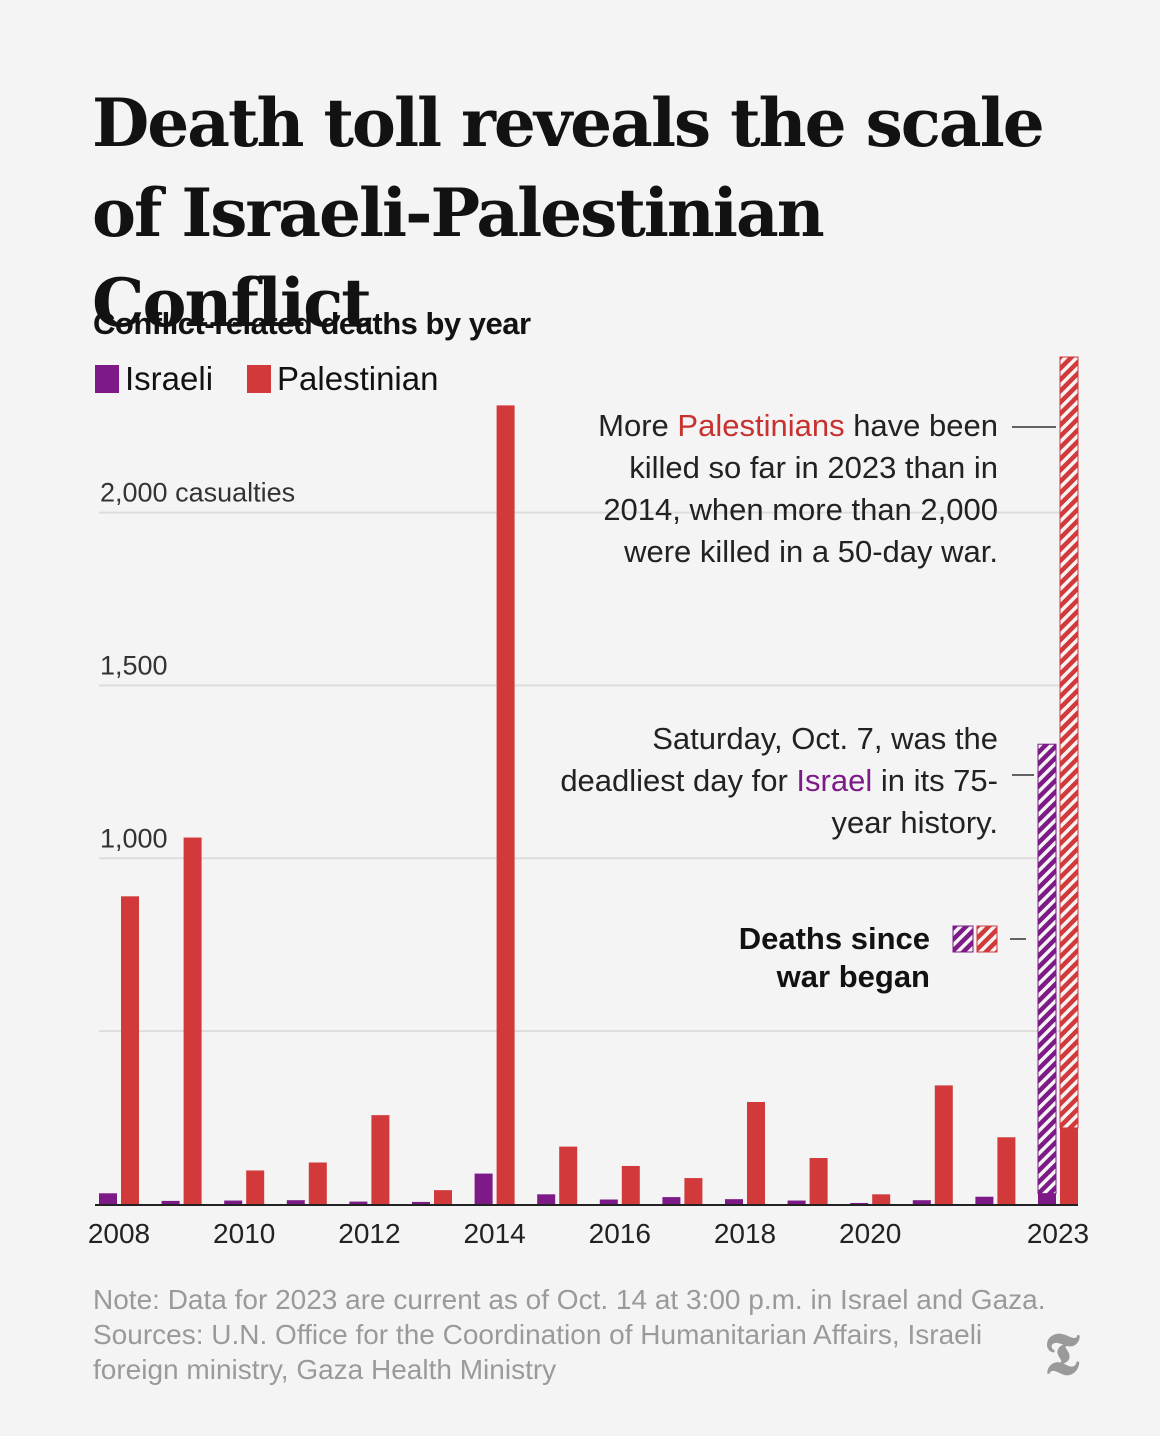 The image size is (1160, 1436). Describe the element at coordinates (255, 1187) in the screenshot. I see `bar-palestinian-2010` at that location.